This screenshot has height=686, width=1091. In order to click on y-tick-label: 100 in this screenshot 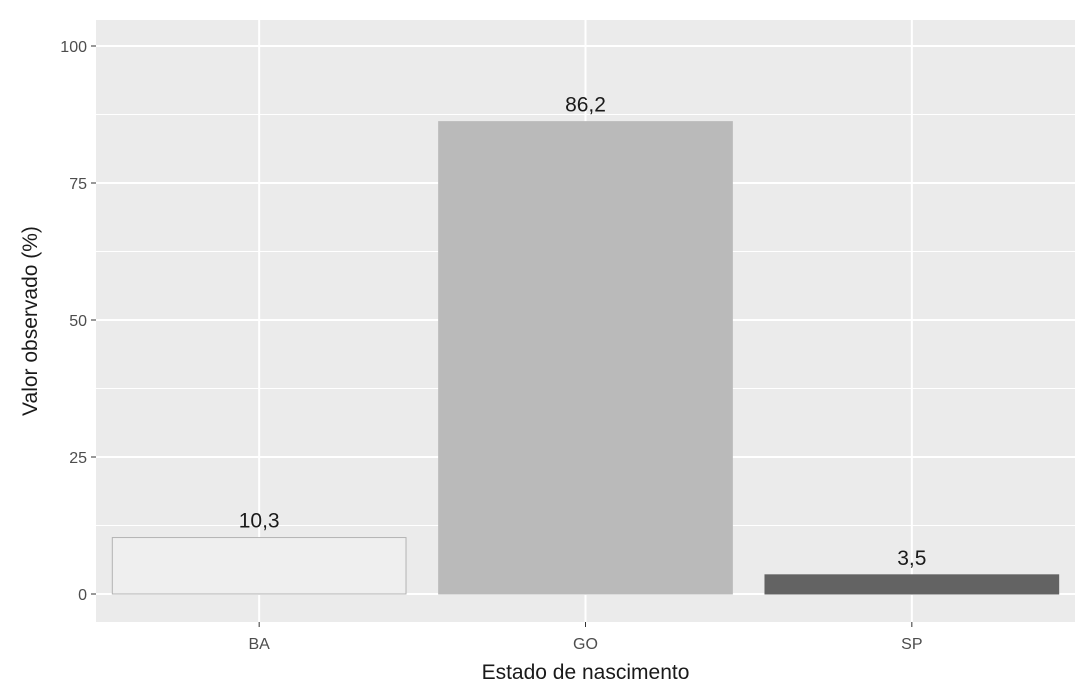, I will do `click(73, 47)`.